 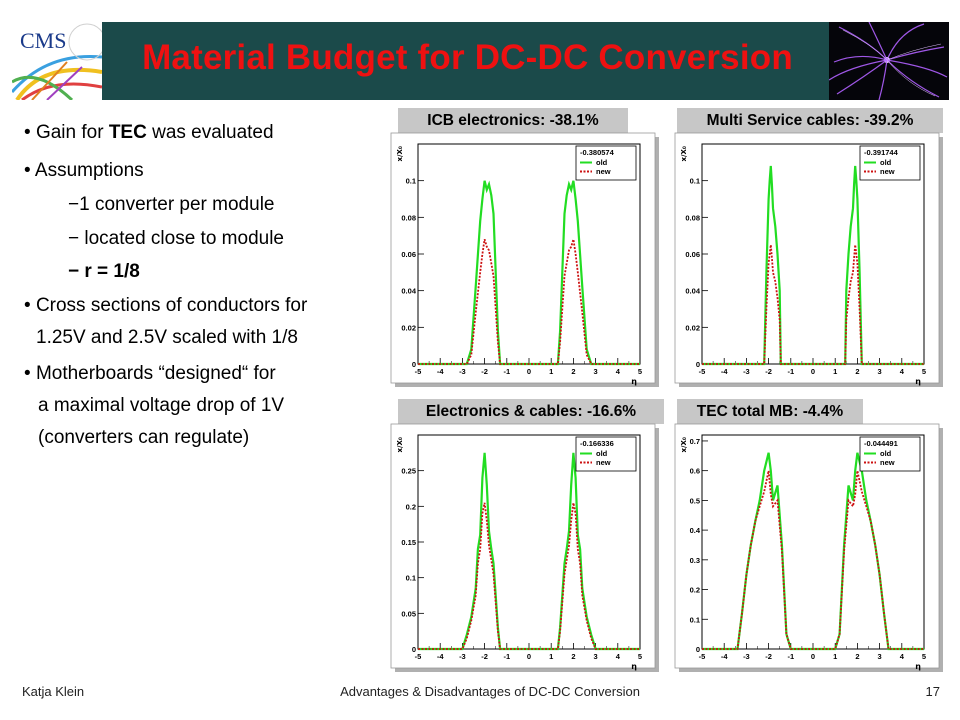 What do you see at coordinates (889, 61) in the screenshot?
I see `plasma-image` at bounding box center [889, 61].